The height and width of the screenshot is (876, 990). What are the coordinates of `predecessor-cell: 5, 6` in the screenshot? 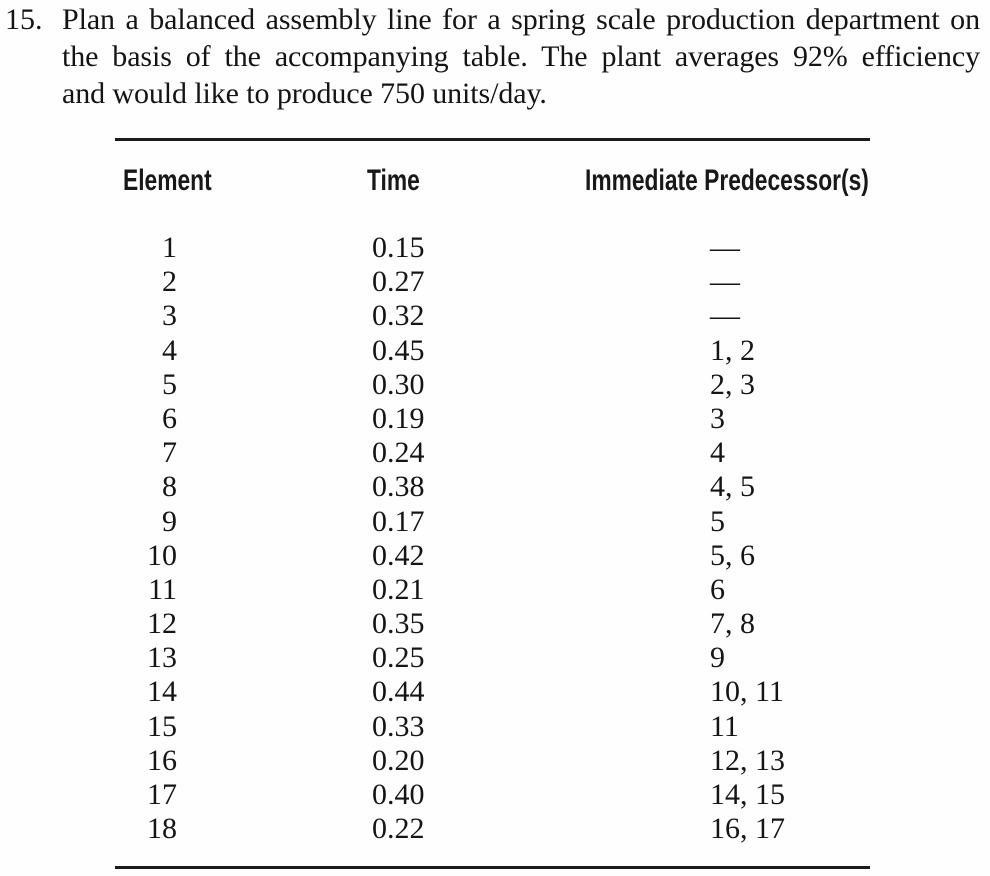 It's located at (732, 555).